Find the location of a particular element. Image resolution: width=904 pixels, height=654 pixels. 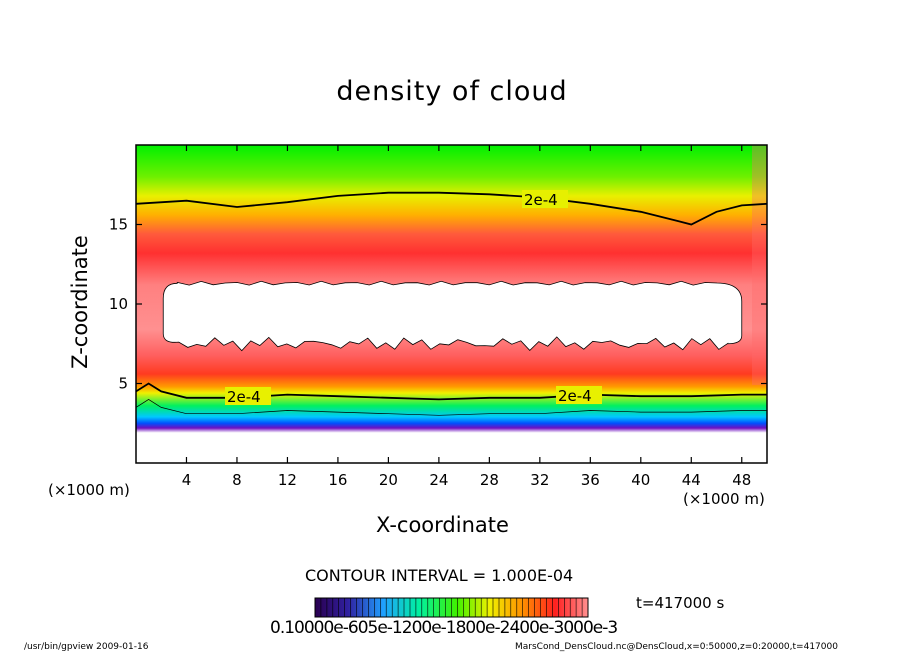

x-tick-label-8: 36 is located at coordinates (590, 480).